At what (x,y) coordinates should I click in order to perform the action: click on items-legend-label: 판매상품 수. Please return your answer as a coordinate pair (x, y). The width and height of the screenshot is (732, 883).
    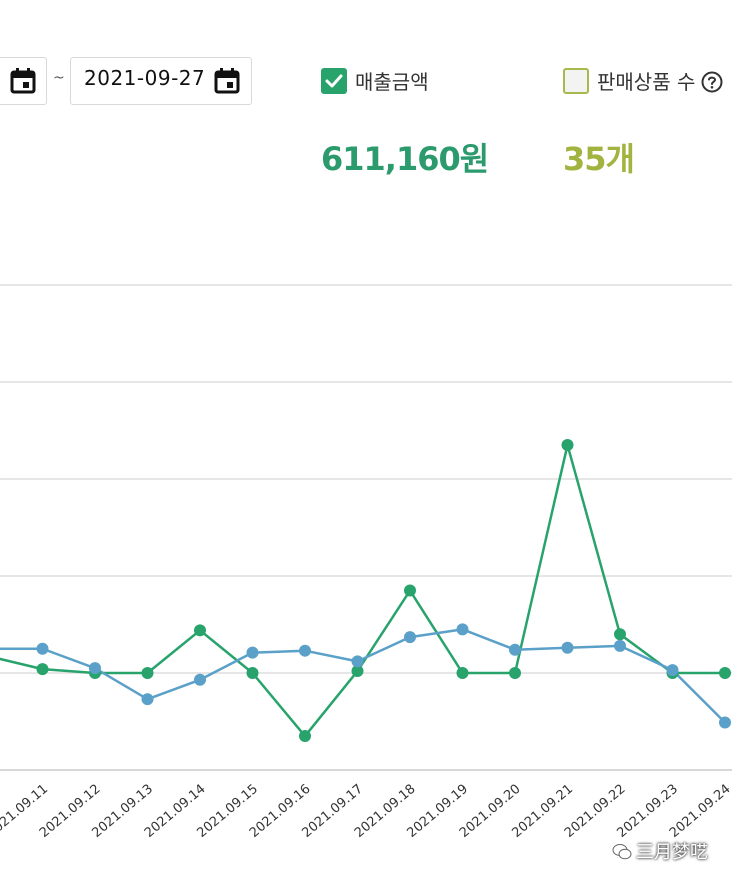
    Looking at the image, I should click on (646, 82).